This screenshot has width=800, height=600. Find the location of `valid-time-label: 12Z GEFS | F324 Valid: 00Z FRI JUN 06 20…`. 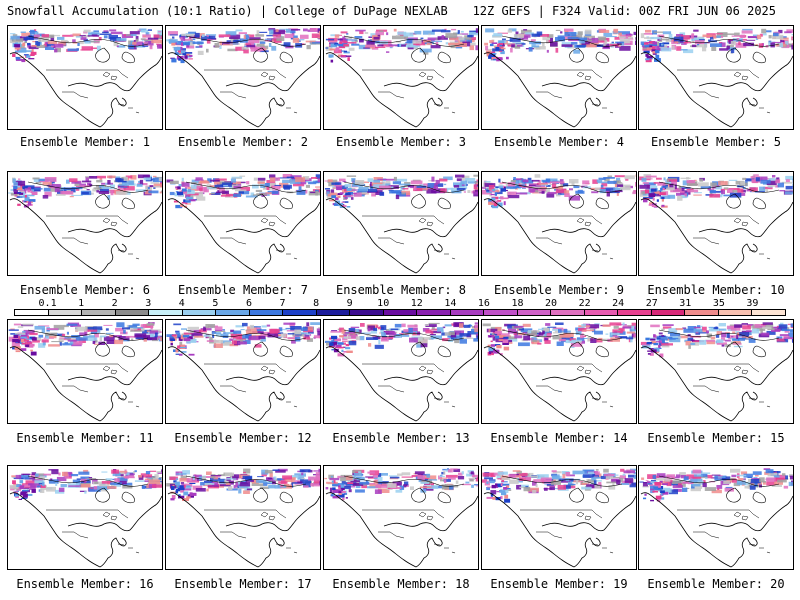

valid-time-label: 12Z GEFS | F324 Valid: 00Z FRI JUN 06 20… is located at coordinates (624, 11).